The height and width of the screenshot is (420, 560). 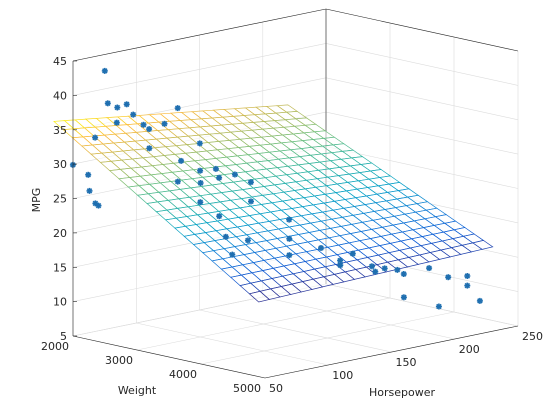 What do you see at coordinates (183, 374) in the screenshot?
I see `x-tick-label: 4000` at bounding box center [183, 374].